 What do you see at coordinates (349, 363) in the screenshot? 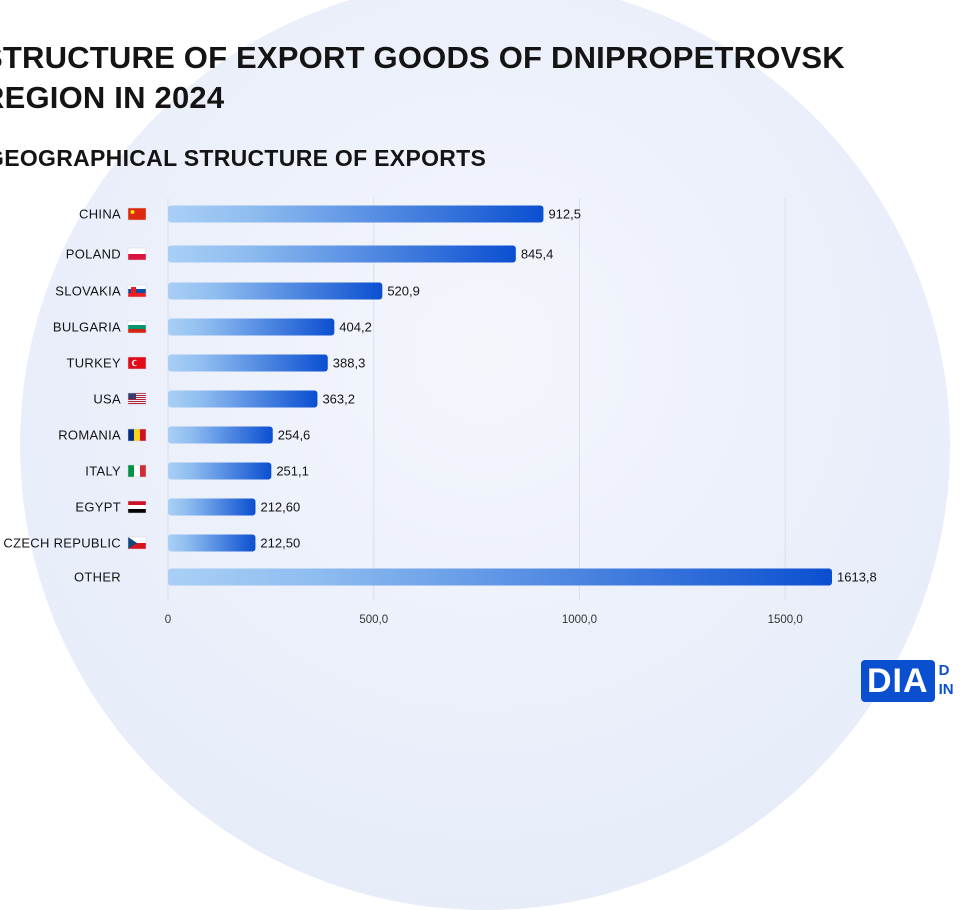
I see `value-label: 388,3` at bounding box center [349, 363].